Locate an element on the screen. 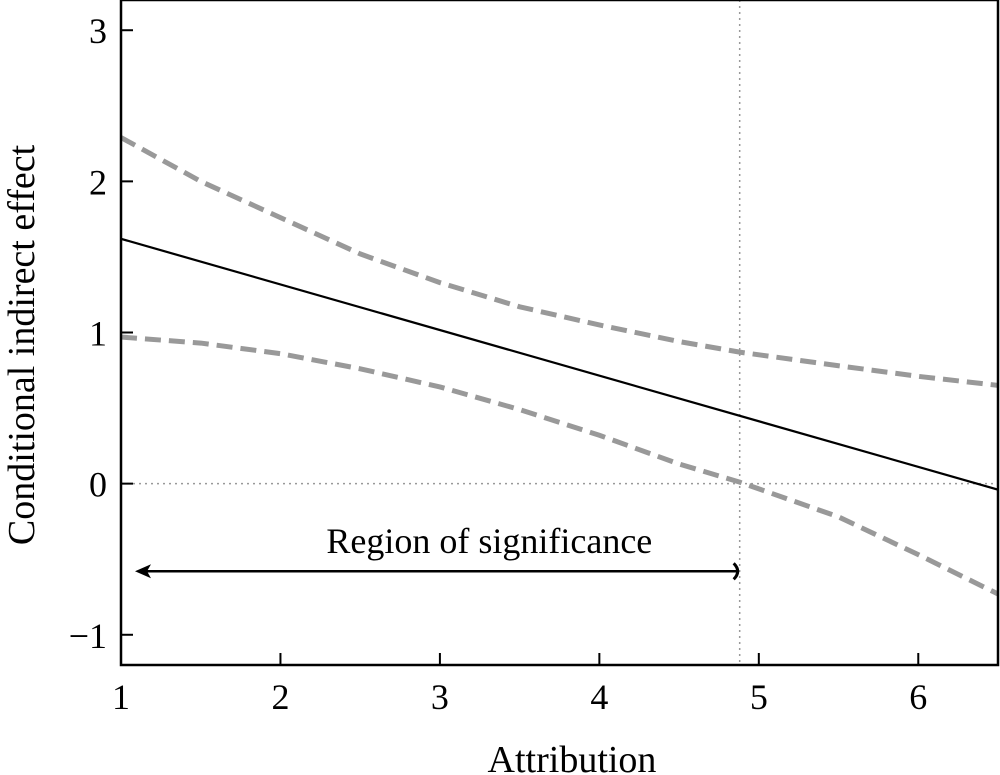 Image resolution: width=1000 pixels, height=775 pixels. x-tick-label: 3 is located at coordinates (440, 697).